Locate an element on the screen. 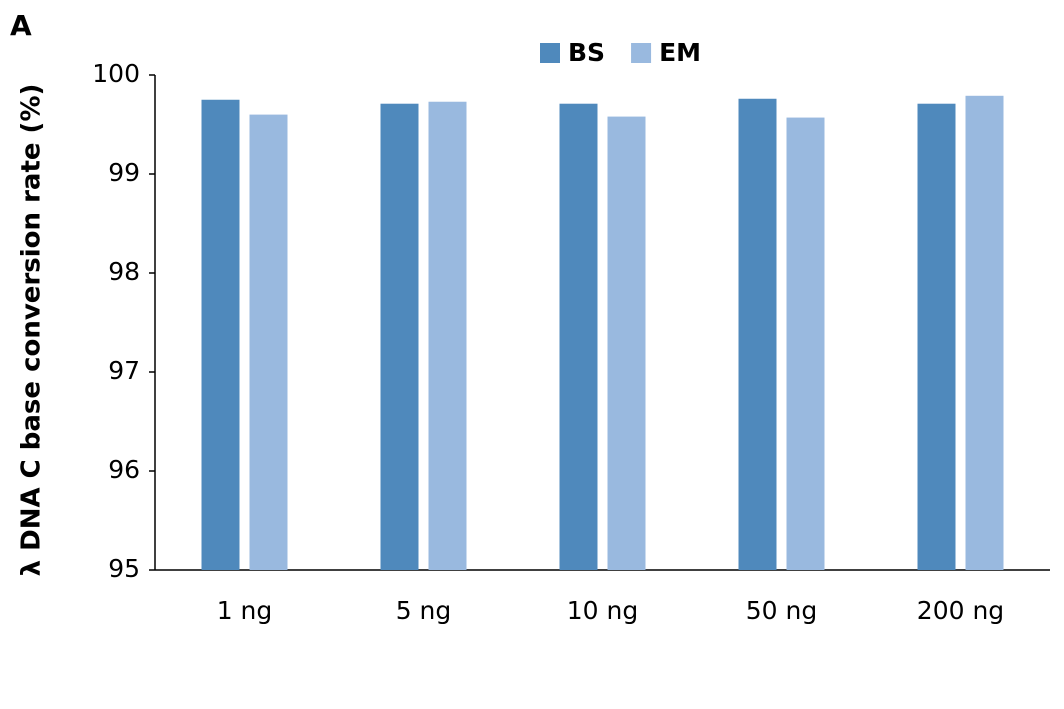 Image resolution: width=1064 pixels, height=709 pixels. panel-label: A is located at coordinates (21, 25).